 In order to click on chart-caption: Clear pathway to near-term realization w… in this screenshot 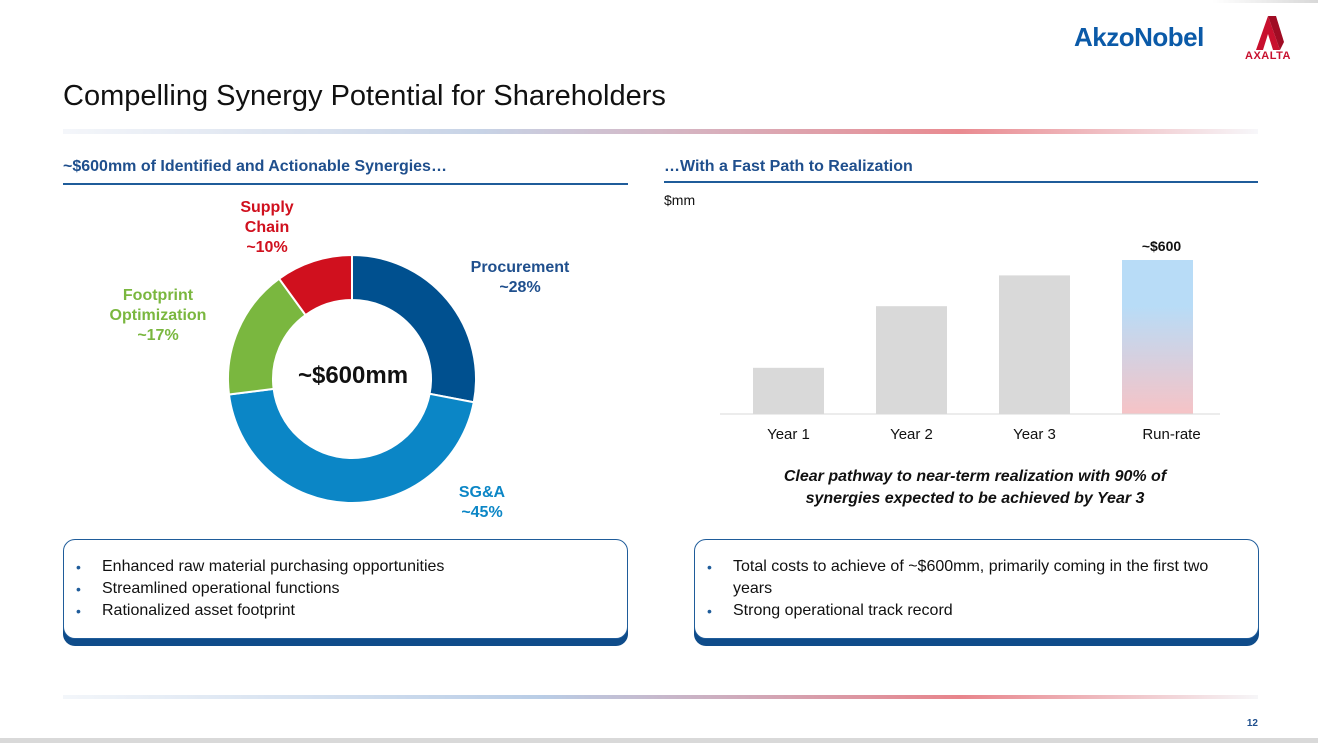, I will do `click(975, 488)`.